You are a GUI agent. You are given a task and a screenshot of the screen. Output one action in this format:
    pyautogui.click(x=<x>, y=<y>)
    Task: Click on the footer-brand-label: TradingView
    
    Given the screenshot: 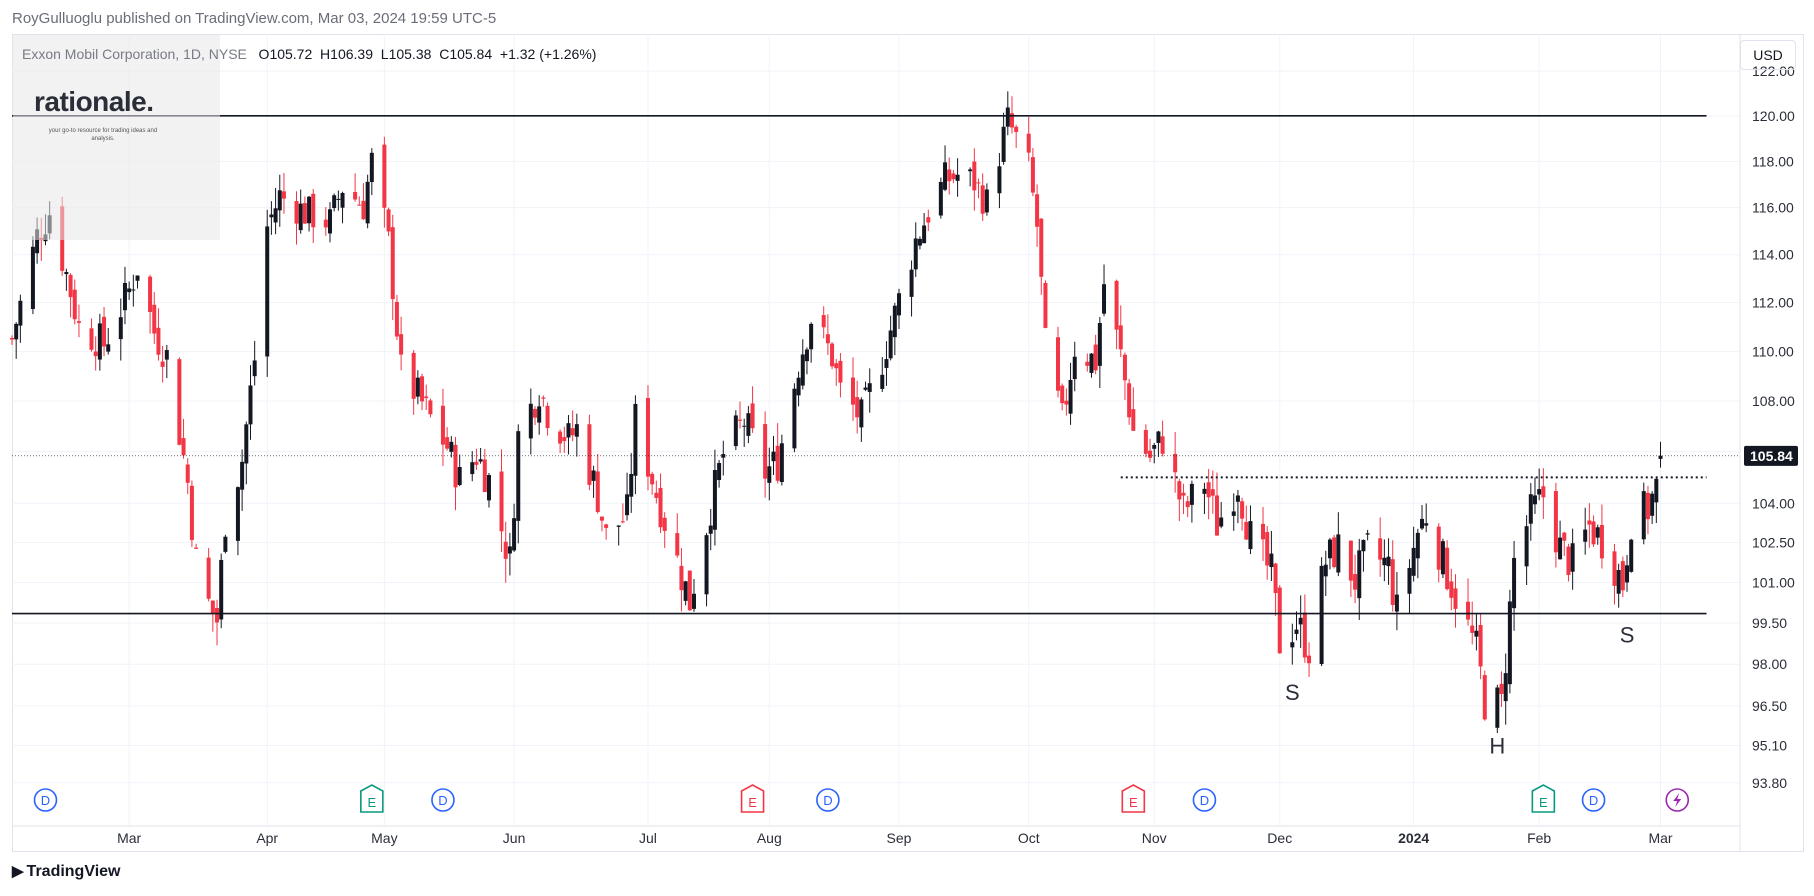 What is the action you would take?
    pyautogui.click(x=73, y=871)
    